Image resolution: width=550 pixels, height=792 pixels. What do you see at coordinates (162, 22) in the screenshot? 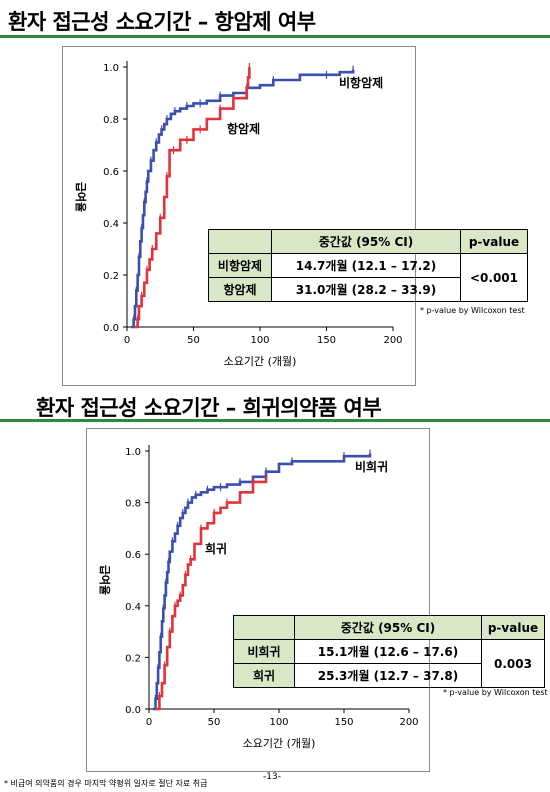
I see `section-title-anticancer: 환자 접근성 소요기간 – 항암제 여부` at bounding box center [162, 22].